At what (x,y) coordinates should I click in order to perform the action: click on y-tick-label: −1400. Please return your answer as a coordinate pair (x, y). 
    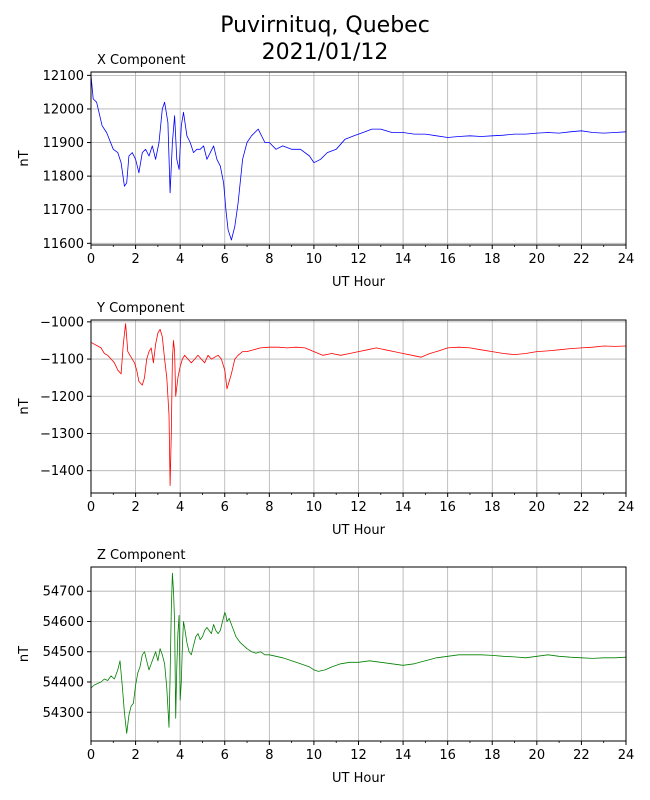
    Looking at the image, I should click on (62, 471).